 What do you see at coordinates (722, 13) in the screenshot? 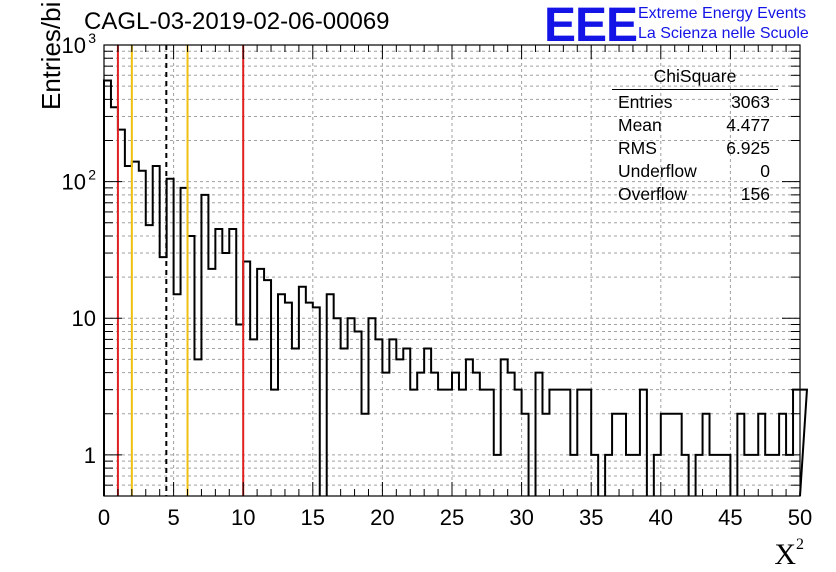
I see `logo-line-1: Extreme Energy Events` at bounding box center [722, 13].